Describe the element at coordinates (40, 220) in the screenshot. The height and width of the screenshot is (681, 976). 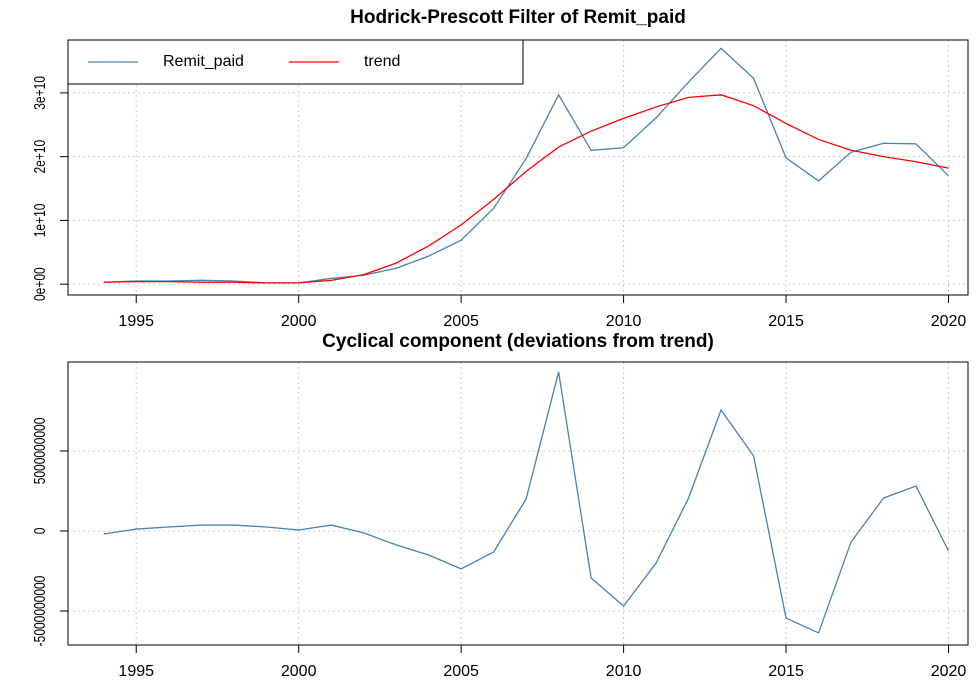
I see `y-tick-label: 1e+10` at that location.